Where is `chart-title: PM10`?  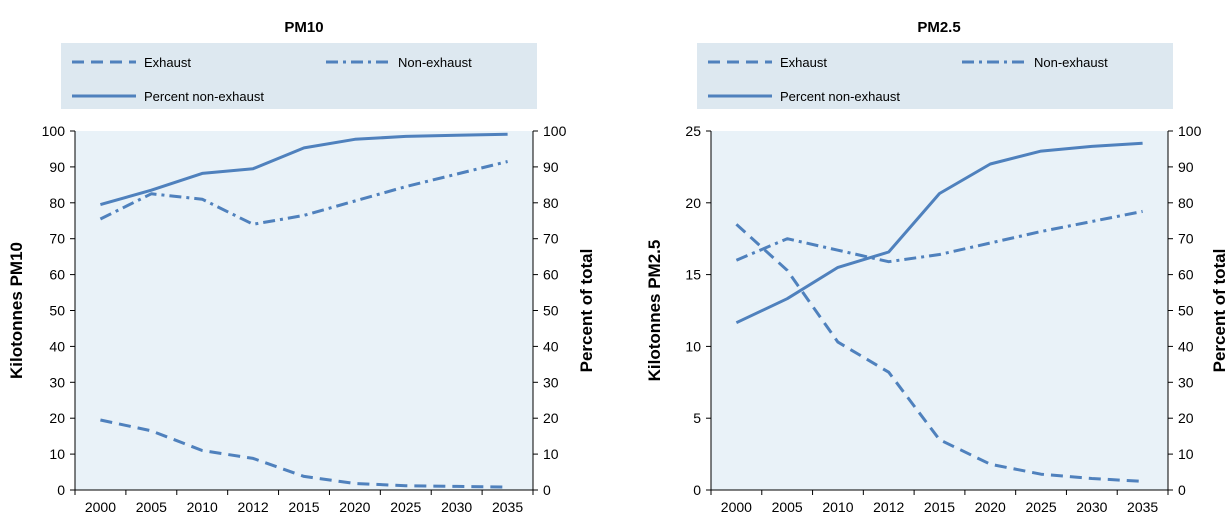 chart-title: PM10 is located at coordinates (303, 27).